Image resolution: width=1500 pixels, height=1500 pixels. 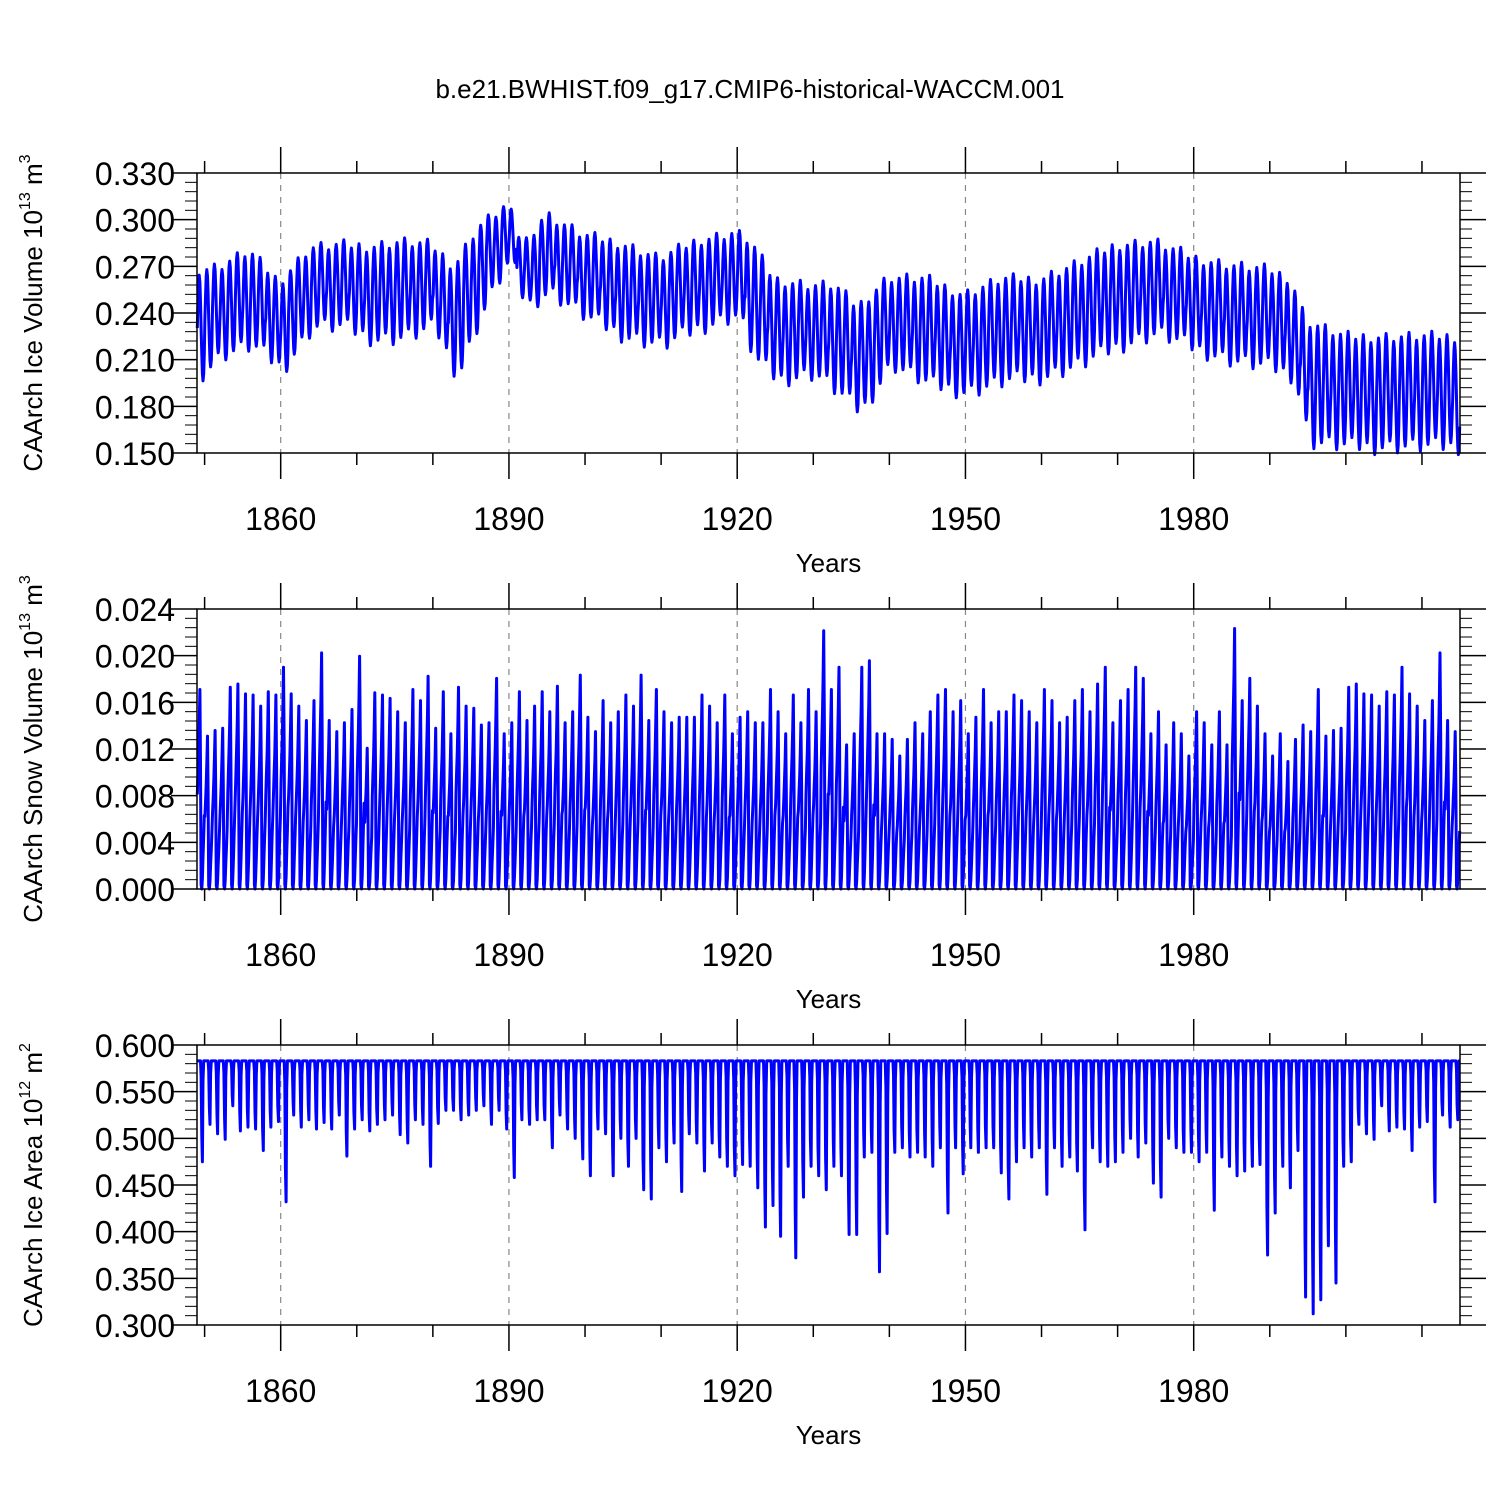 I want to click on y-tick-label: 0.270, so click(x=135, y=267).